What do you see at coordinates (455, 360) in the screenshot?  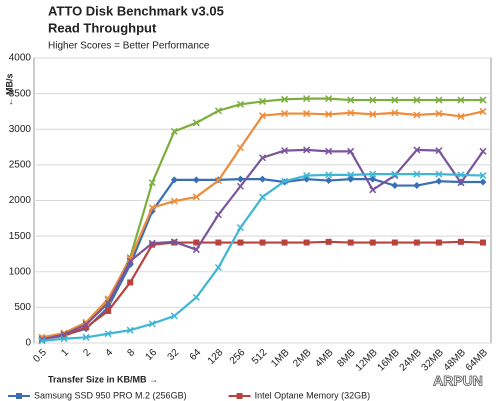 I see `x-tick-label: 48MB` at bounding box center [455, 360].